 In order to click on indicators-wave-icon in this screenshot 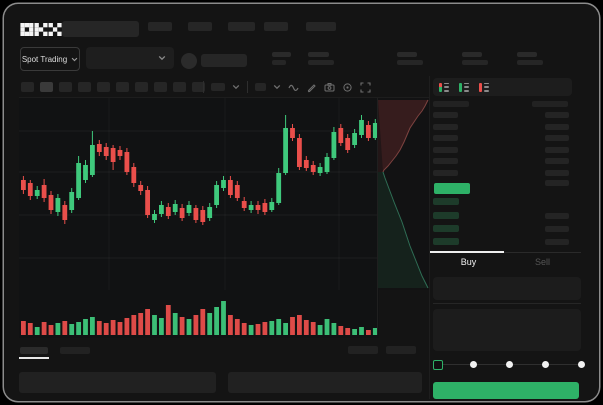, I will do `click(293, 87)`.